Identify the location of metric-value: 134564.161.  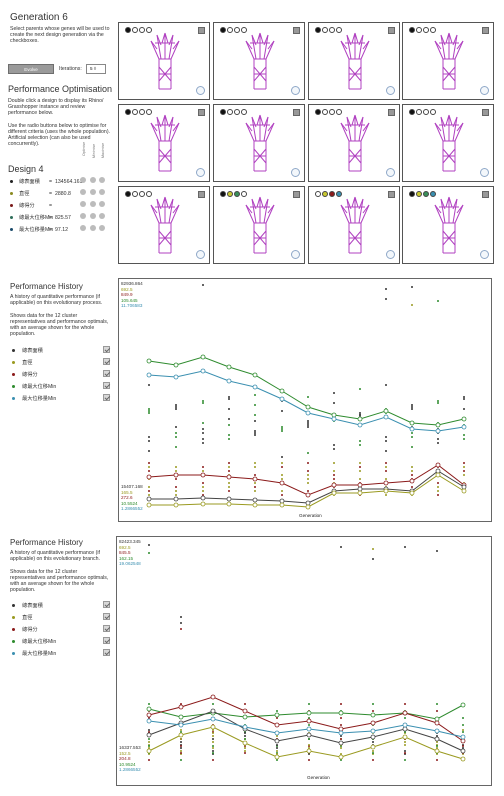
(69, 182).